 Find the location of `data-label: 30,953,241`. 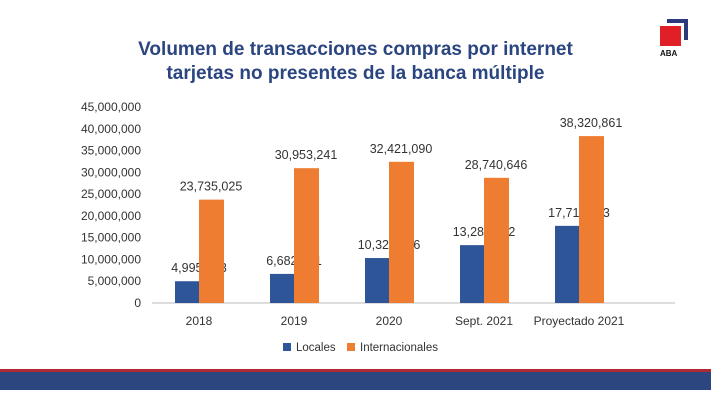

data-label: 30,953,241 is located at coordinates (306, 155).